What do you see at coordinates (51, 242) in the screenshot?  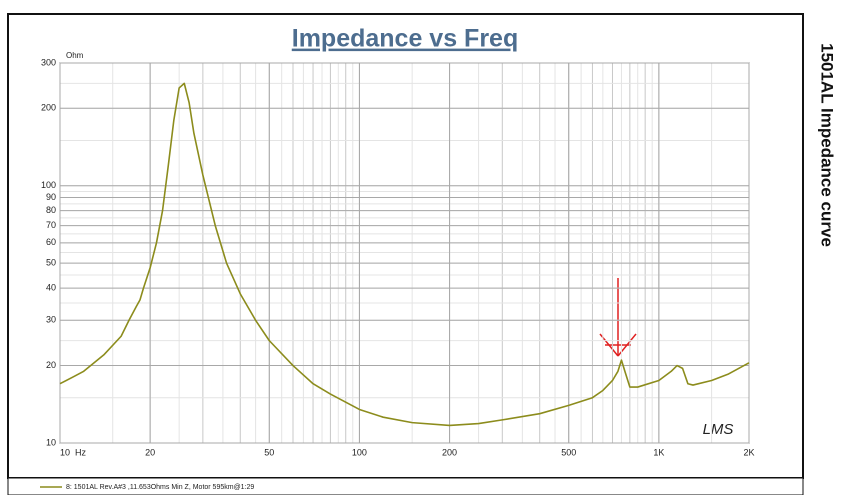 I see `y-tick-label: 60` at bounding box center [51, 242].